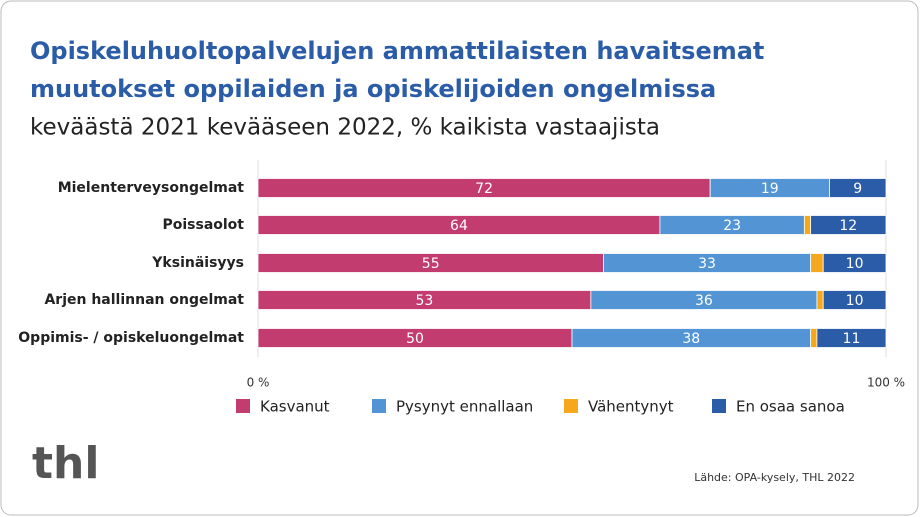  Describe the element at coordinates (295, 407) in the screenshot. I see `legend-label: Kasvanut` at that location.